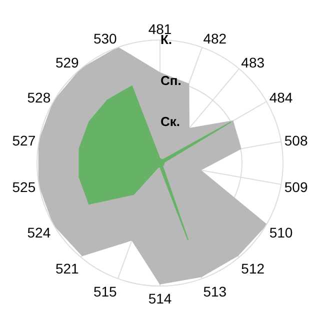 The image size is (320, 320). Describe the element at coordinates (281, 232) in the screenshot. I see `spoke-label: 510` at that location.